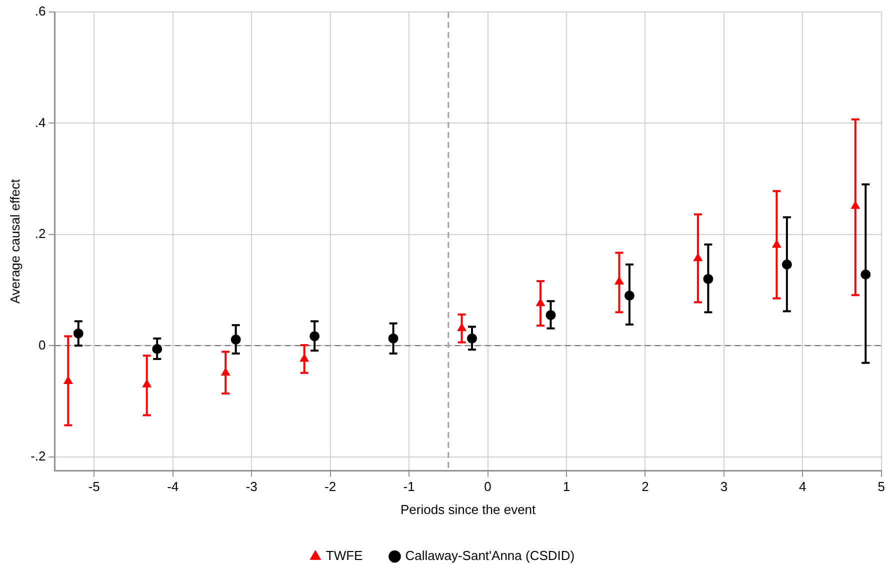 The width and height of the screenshot is (888, 577). What do you see at coordinates (468, 509) in the screenshot?
I see `x-axis-title: Periods since the event` at bounding box center [468, 509].